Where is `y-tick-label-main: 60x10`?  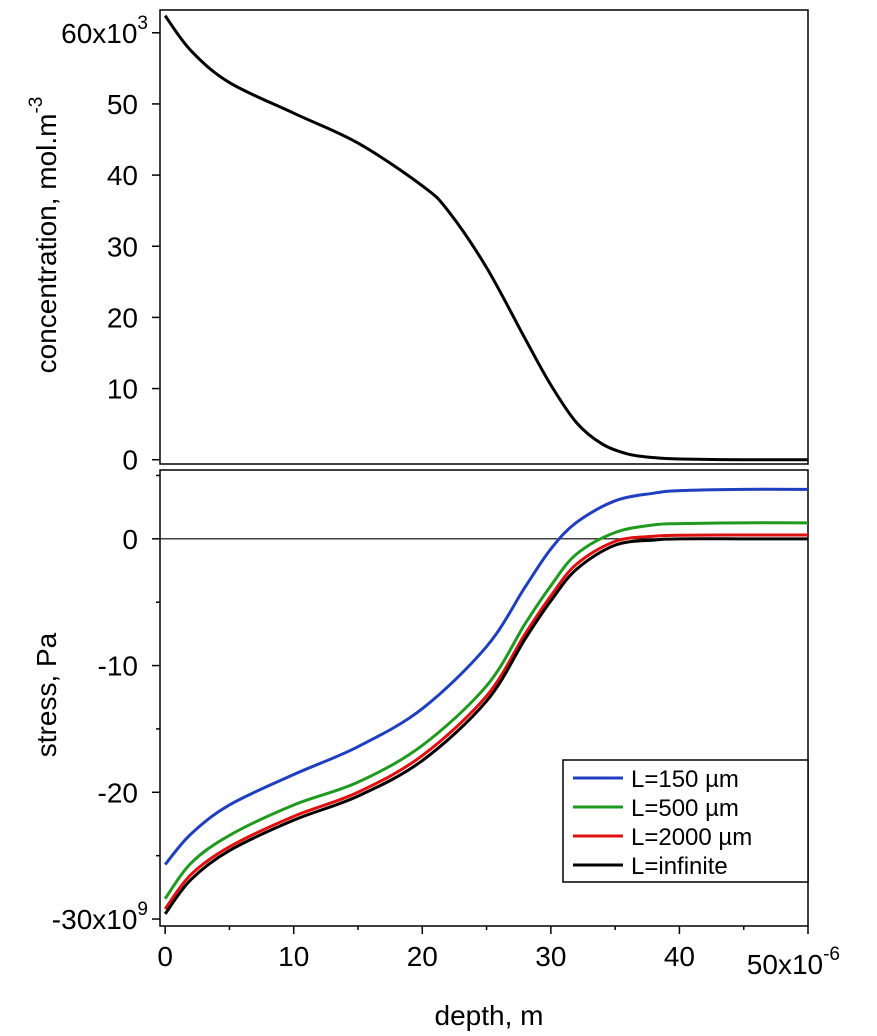
y-tick-label-main: 60x10 is located at coordinates (99, 33).